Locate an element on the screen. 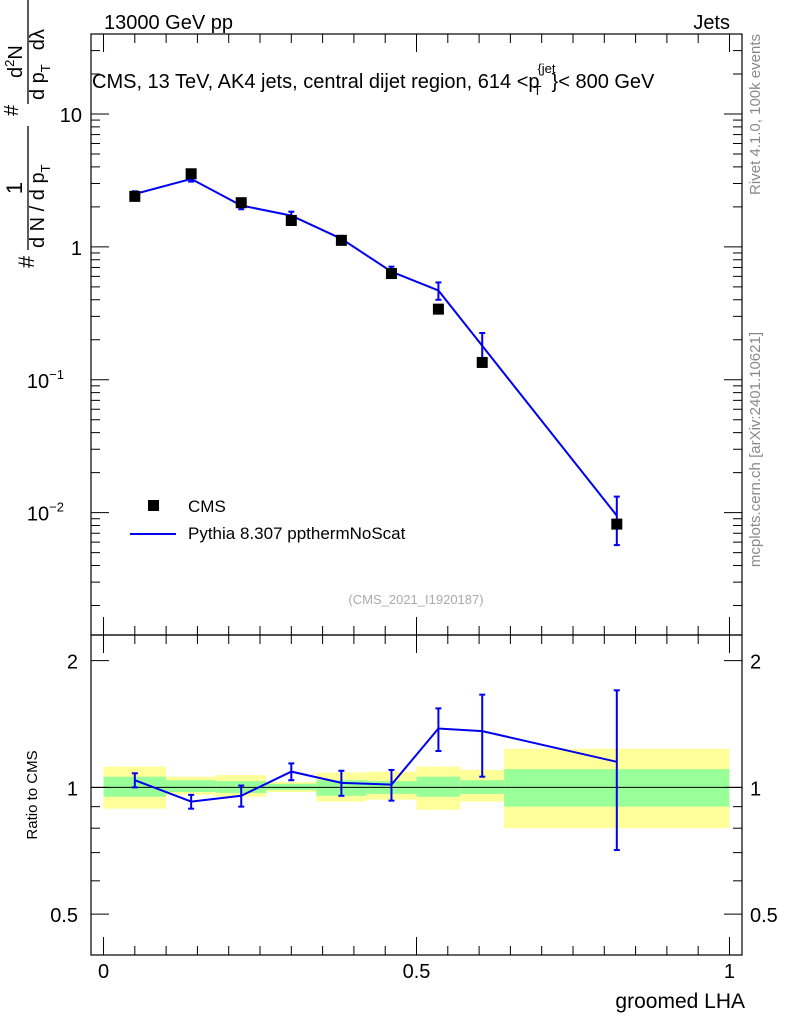 Image resolution: width=786 pixels, height=1024 pixels. legend-label-pythia: Pythia 8.307 ppthermNoScat is located at coordinates (297, 533).